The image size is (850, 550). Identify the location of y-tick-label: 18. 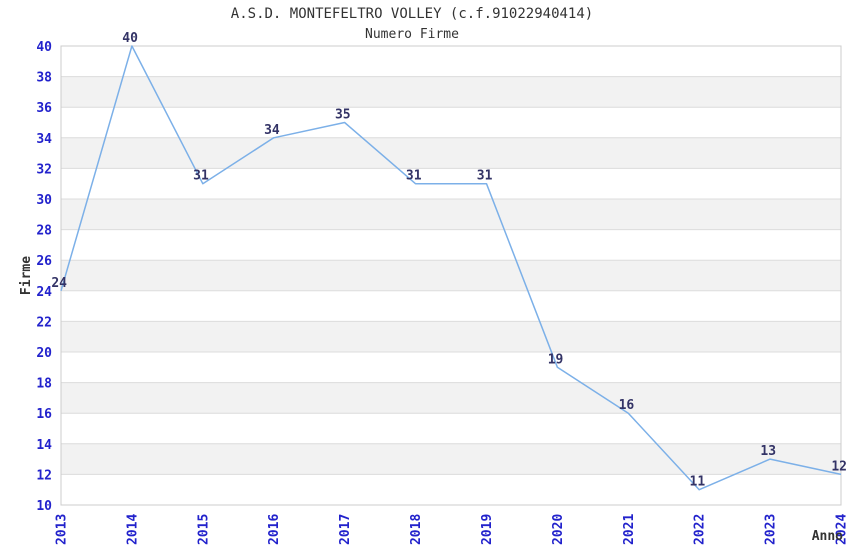
(44, 384).